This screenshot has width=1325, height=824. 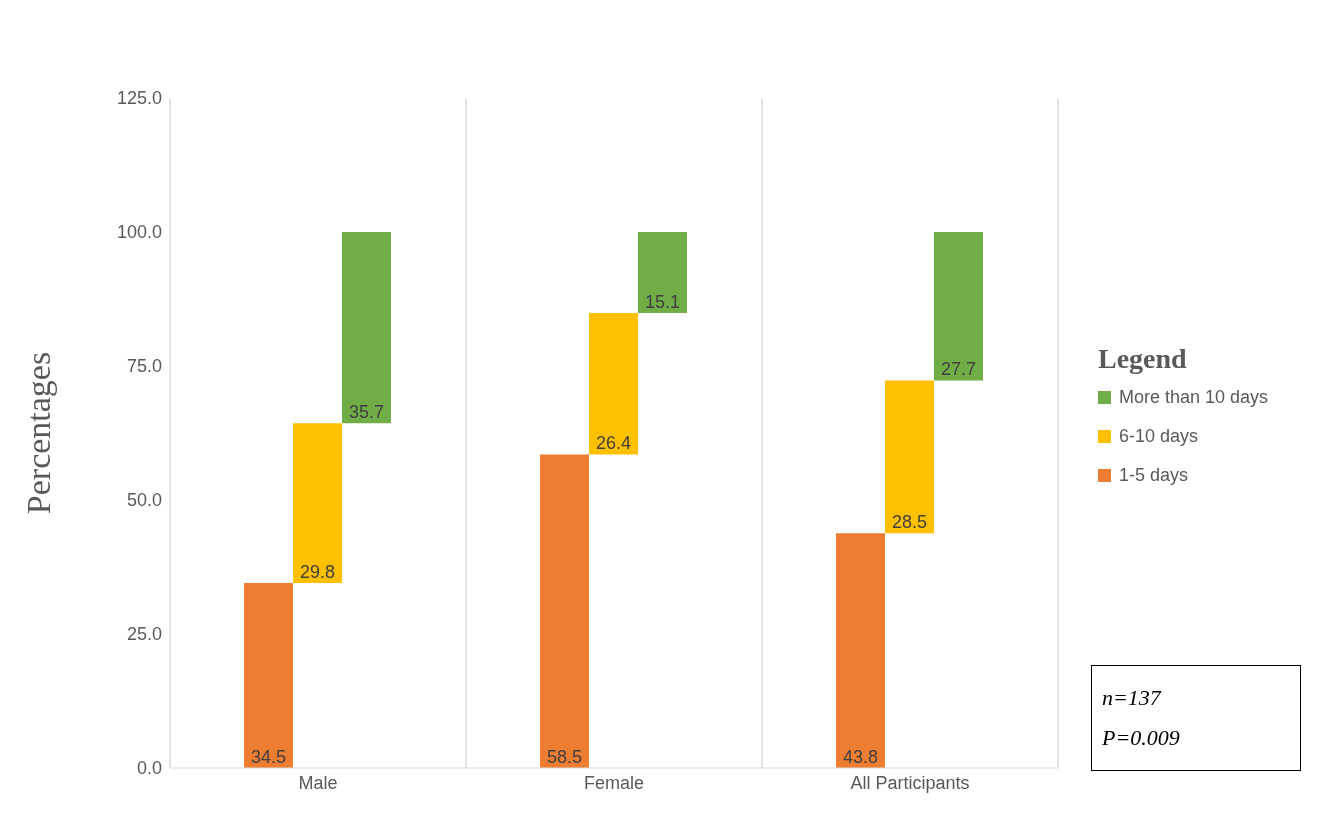 I want to click on legend-label: 6-10 days, so click(x=1159, y=436).